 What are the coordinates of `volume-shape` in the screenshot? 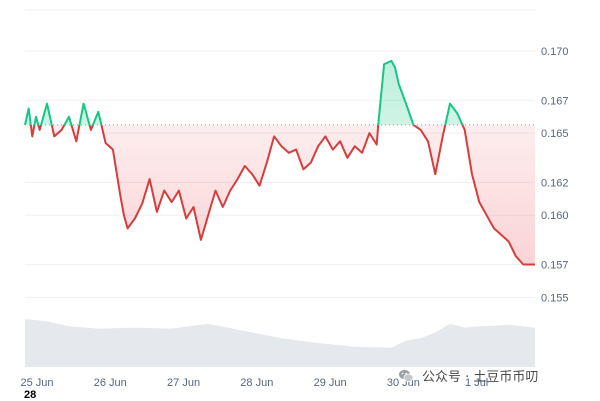 It's located at (280, 343).